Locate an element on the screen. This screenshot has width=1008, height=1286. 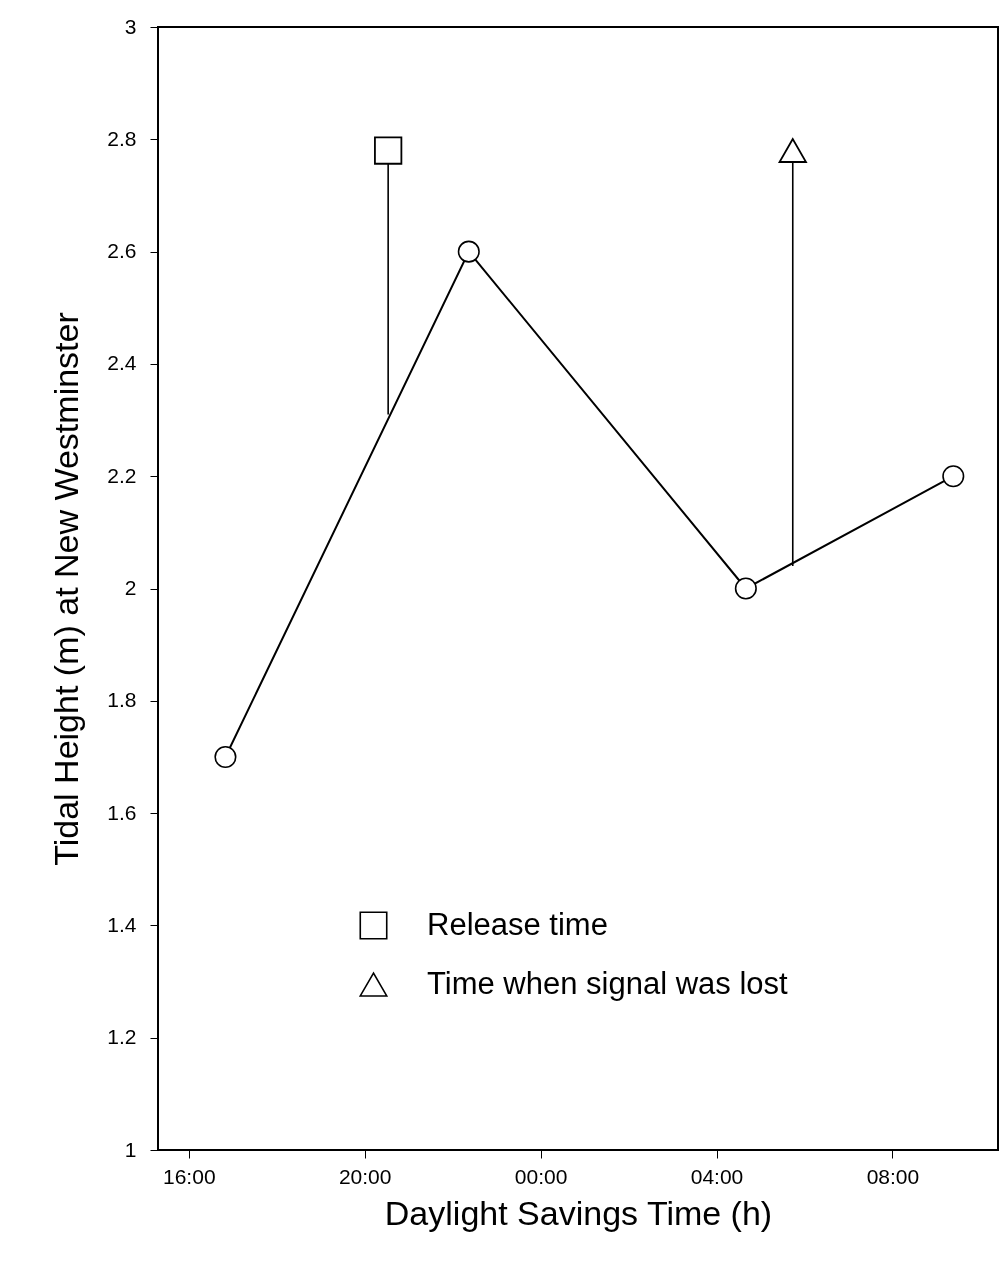
y-tick-label: 2.8 is located at coordinates (122, 138).